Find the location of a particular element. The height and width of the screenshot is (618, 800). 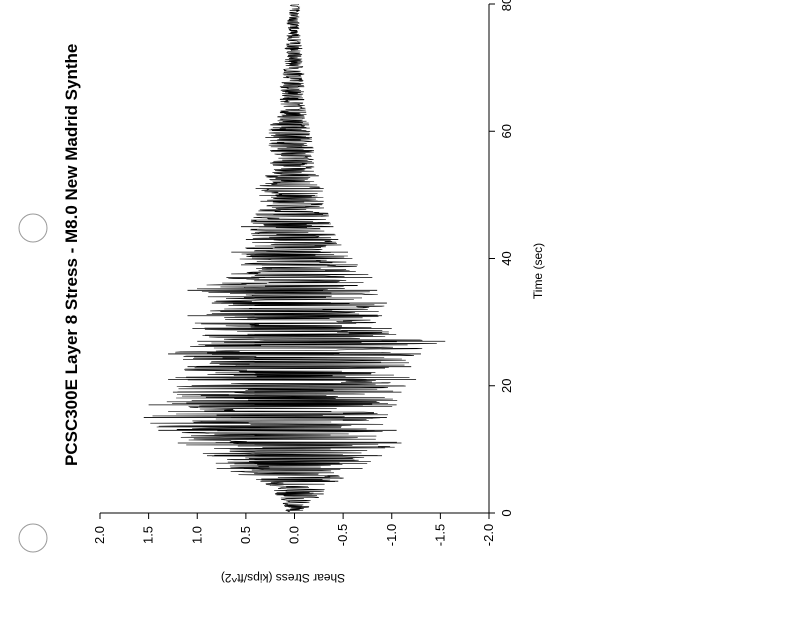

time-tick-label: 20 is located at coordinates (506, 386).